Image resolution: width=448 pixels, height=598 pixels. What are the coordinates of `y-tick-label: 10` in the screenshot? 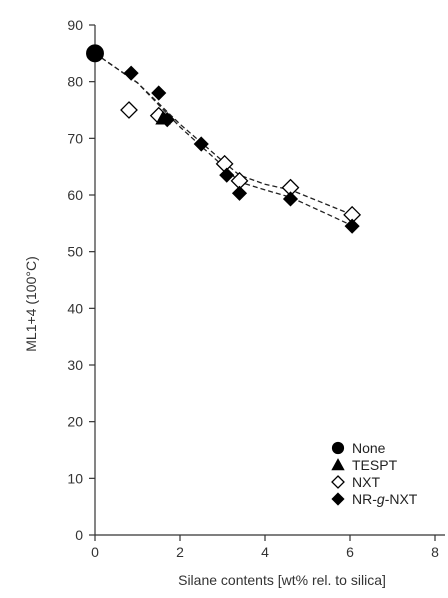 It's located at (75, 478).